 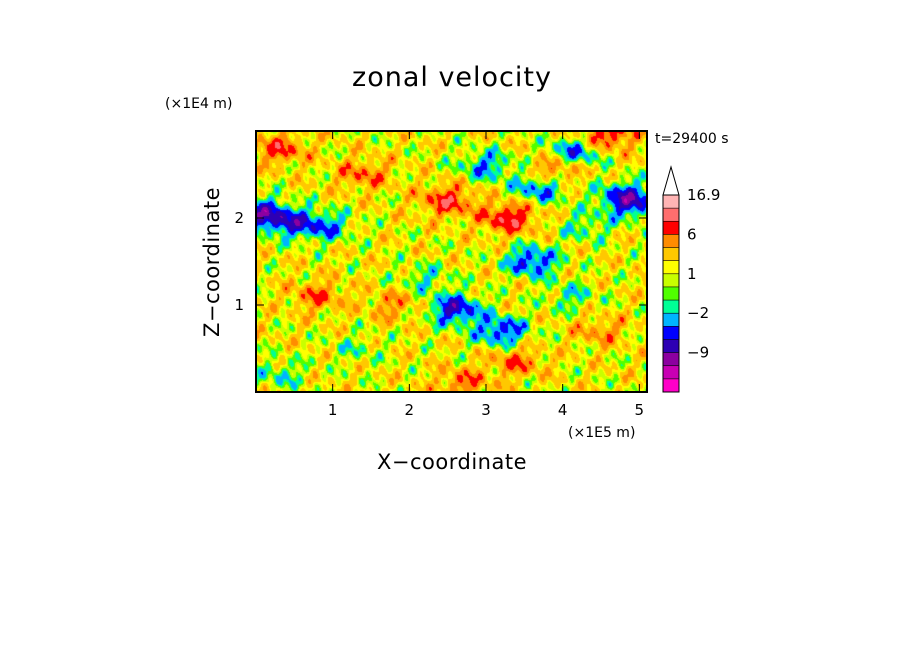 I want to click on y-axis-title: Z−coordinate, so click(x=212, y=262).